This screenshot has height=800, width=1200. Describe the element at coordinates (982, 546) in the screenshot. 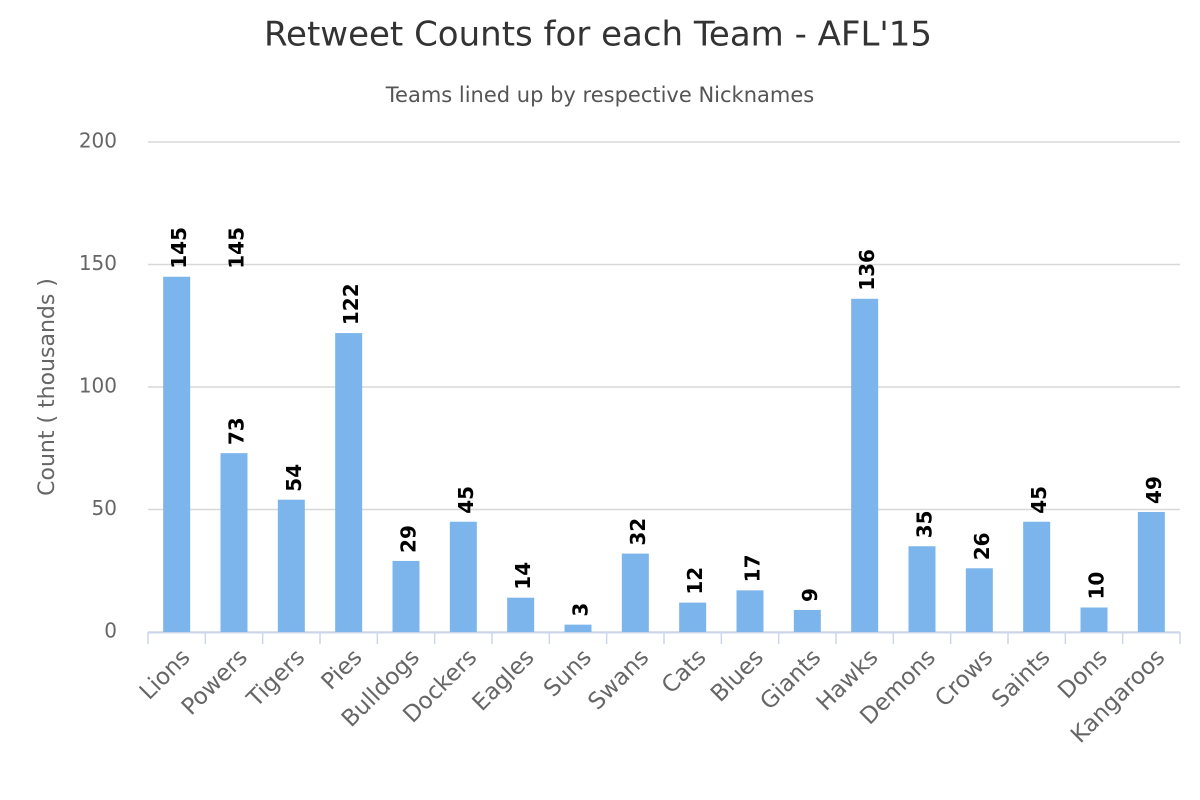

I see `data-label: 26` at that location.